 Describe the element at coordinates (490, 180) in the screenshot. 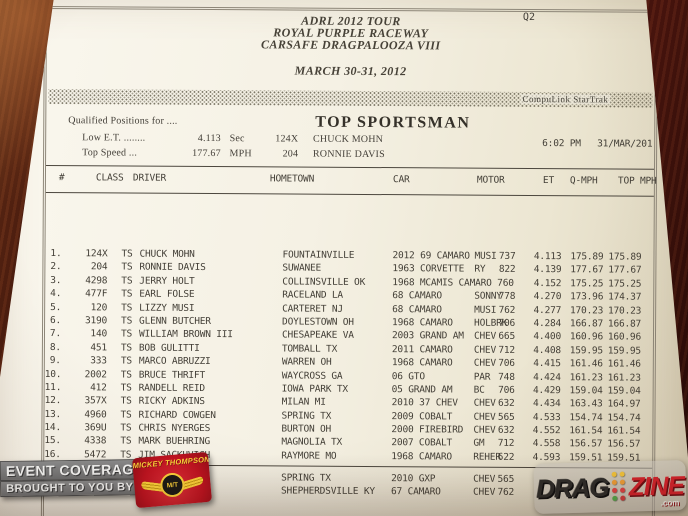

I see `column-header: MOTOR` at that location.